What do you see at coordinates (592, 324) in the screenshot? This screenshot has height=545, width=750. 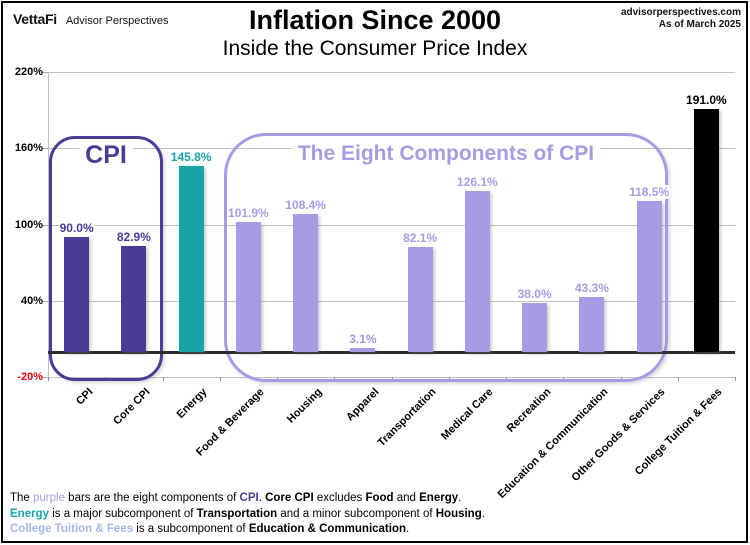 I see `bar-education-communication` at bounding box center [592, 324].